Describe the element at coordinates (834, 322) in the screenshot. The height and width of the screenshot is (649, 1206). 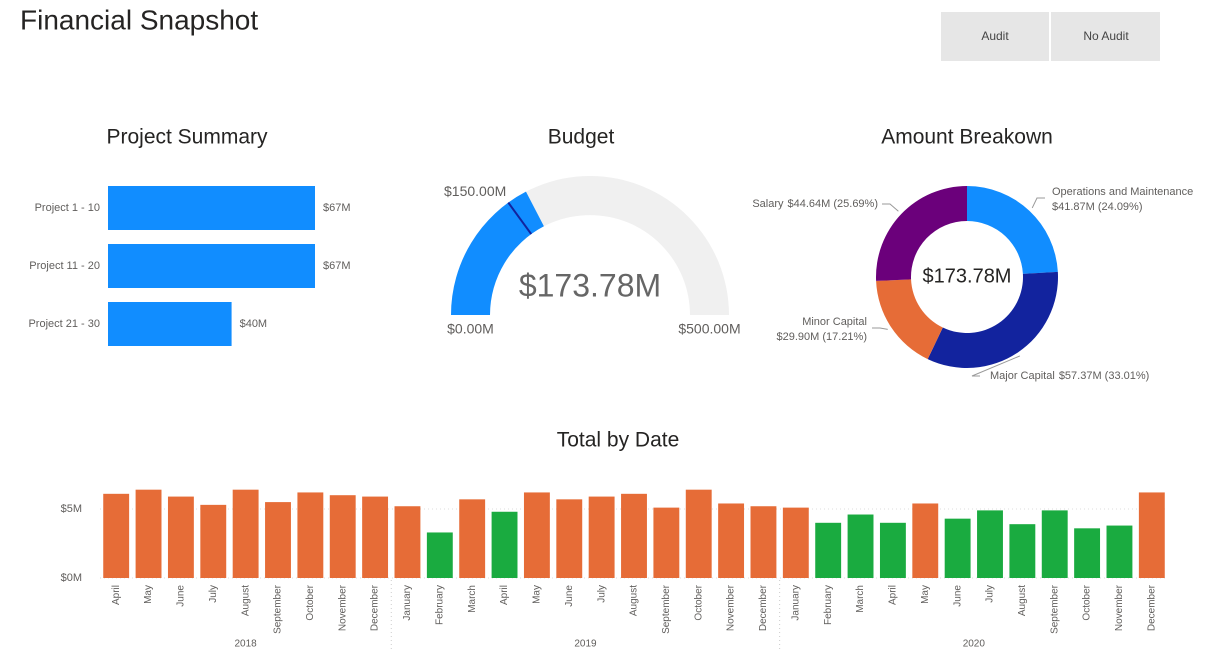
I see `slice-category: Minor Capital` at that location.